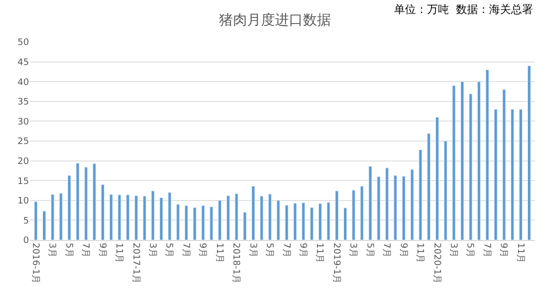 This screenshot has height=289, width=550. What do you see at coordinates (24, 43) in the screenshot?
I see `y-tick-label: 50` at bounding box center [24, 43].